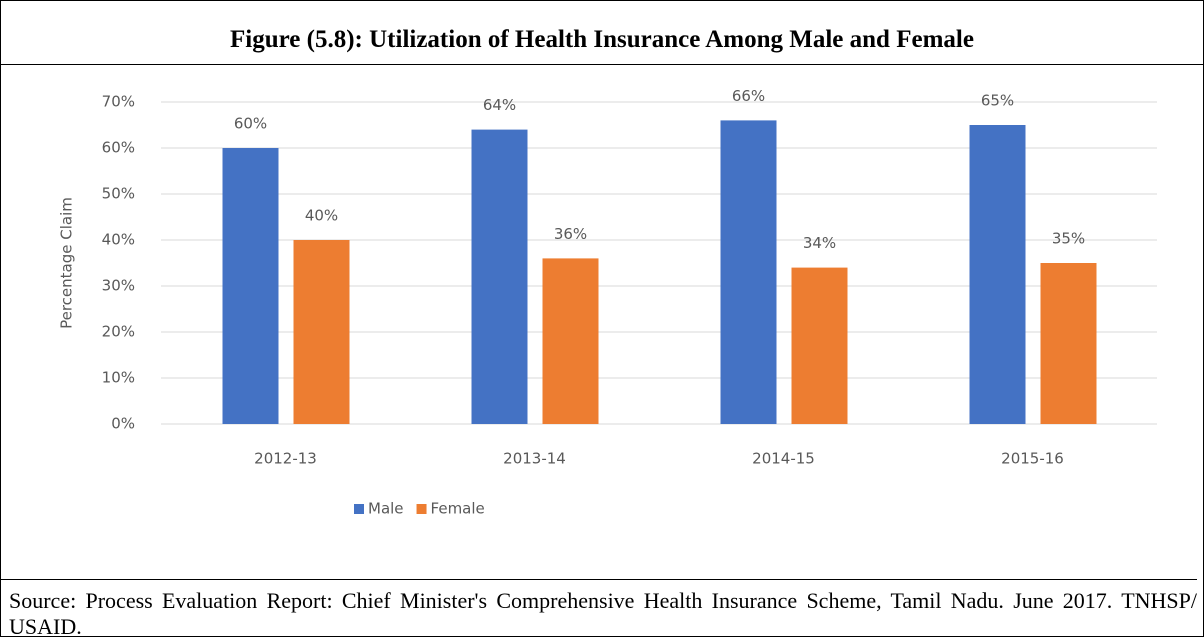 Image resolution: width=1204 pixels, height=640 pixels. What do you see at coordinates (118, 194) in the screenshot?
I see `y-tick-label: 50%` at bounding box center [118, 194].